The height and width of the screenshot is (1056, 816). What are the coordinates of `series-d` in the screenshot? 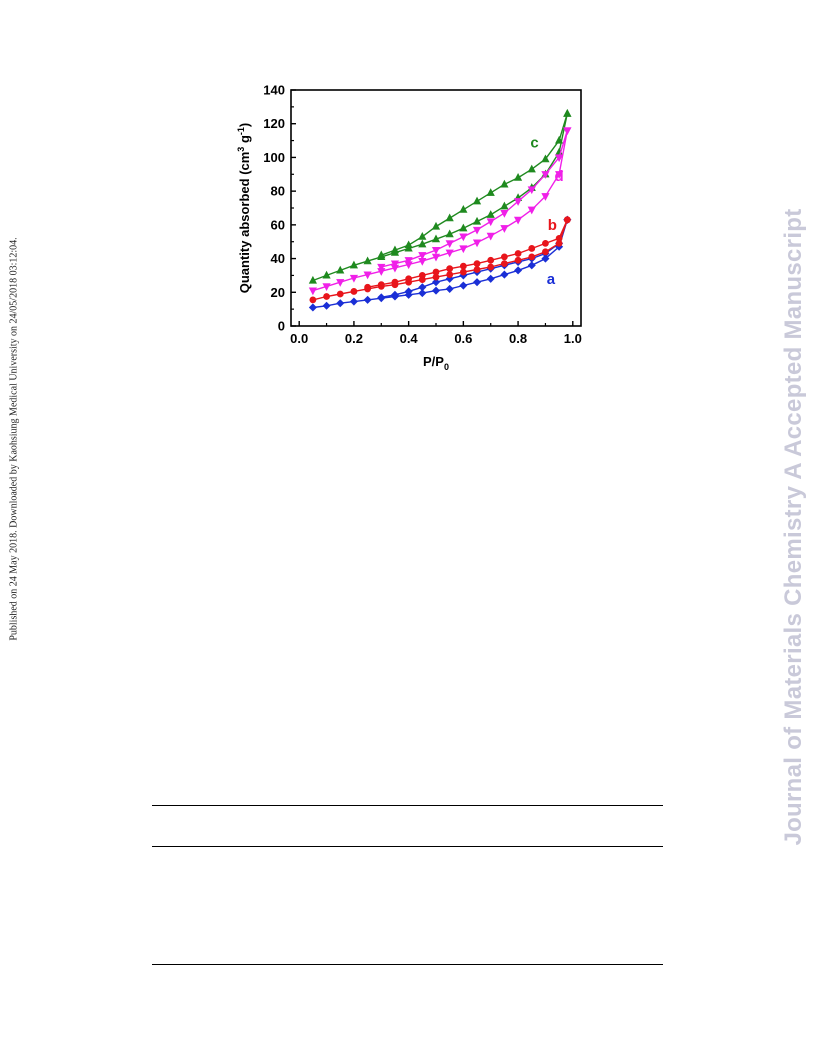 It's located at (440, 211).